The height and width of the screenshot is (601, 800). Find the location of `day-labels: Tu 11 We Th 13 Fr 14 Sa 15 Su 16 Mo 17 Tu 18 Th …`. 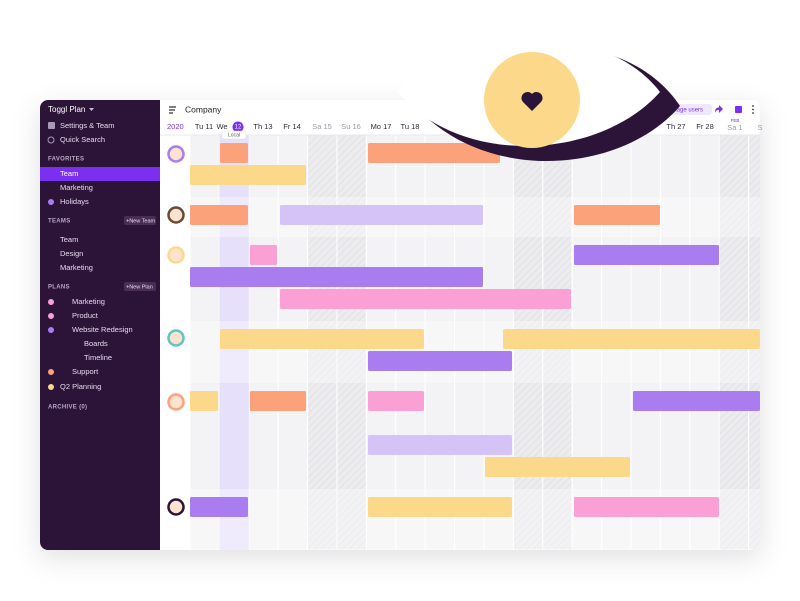

day-labels: Tu 11 We Th 13 Fr 14 Sa 15 Su 16 Mo 17 Tu 18 Th … is located at coordinates (479, 127).